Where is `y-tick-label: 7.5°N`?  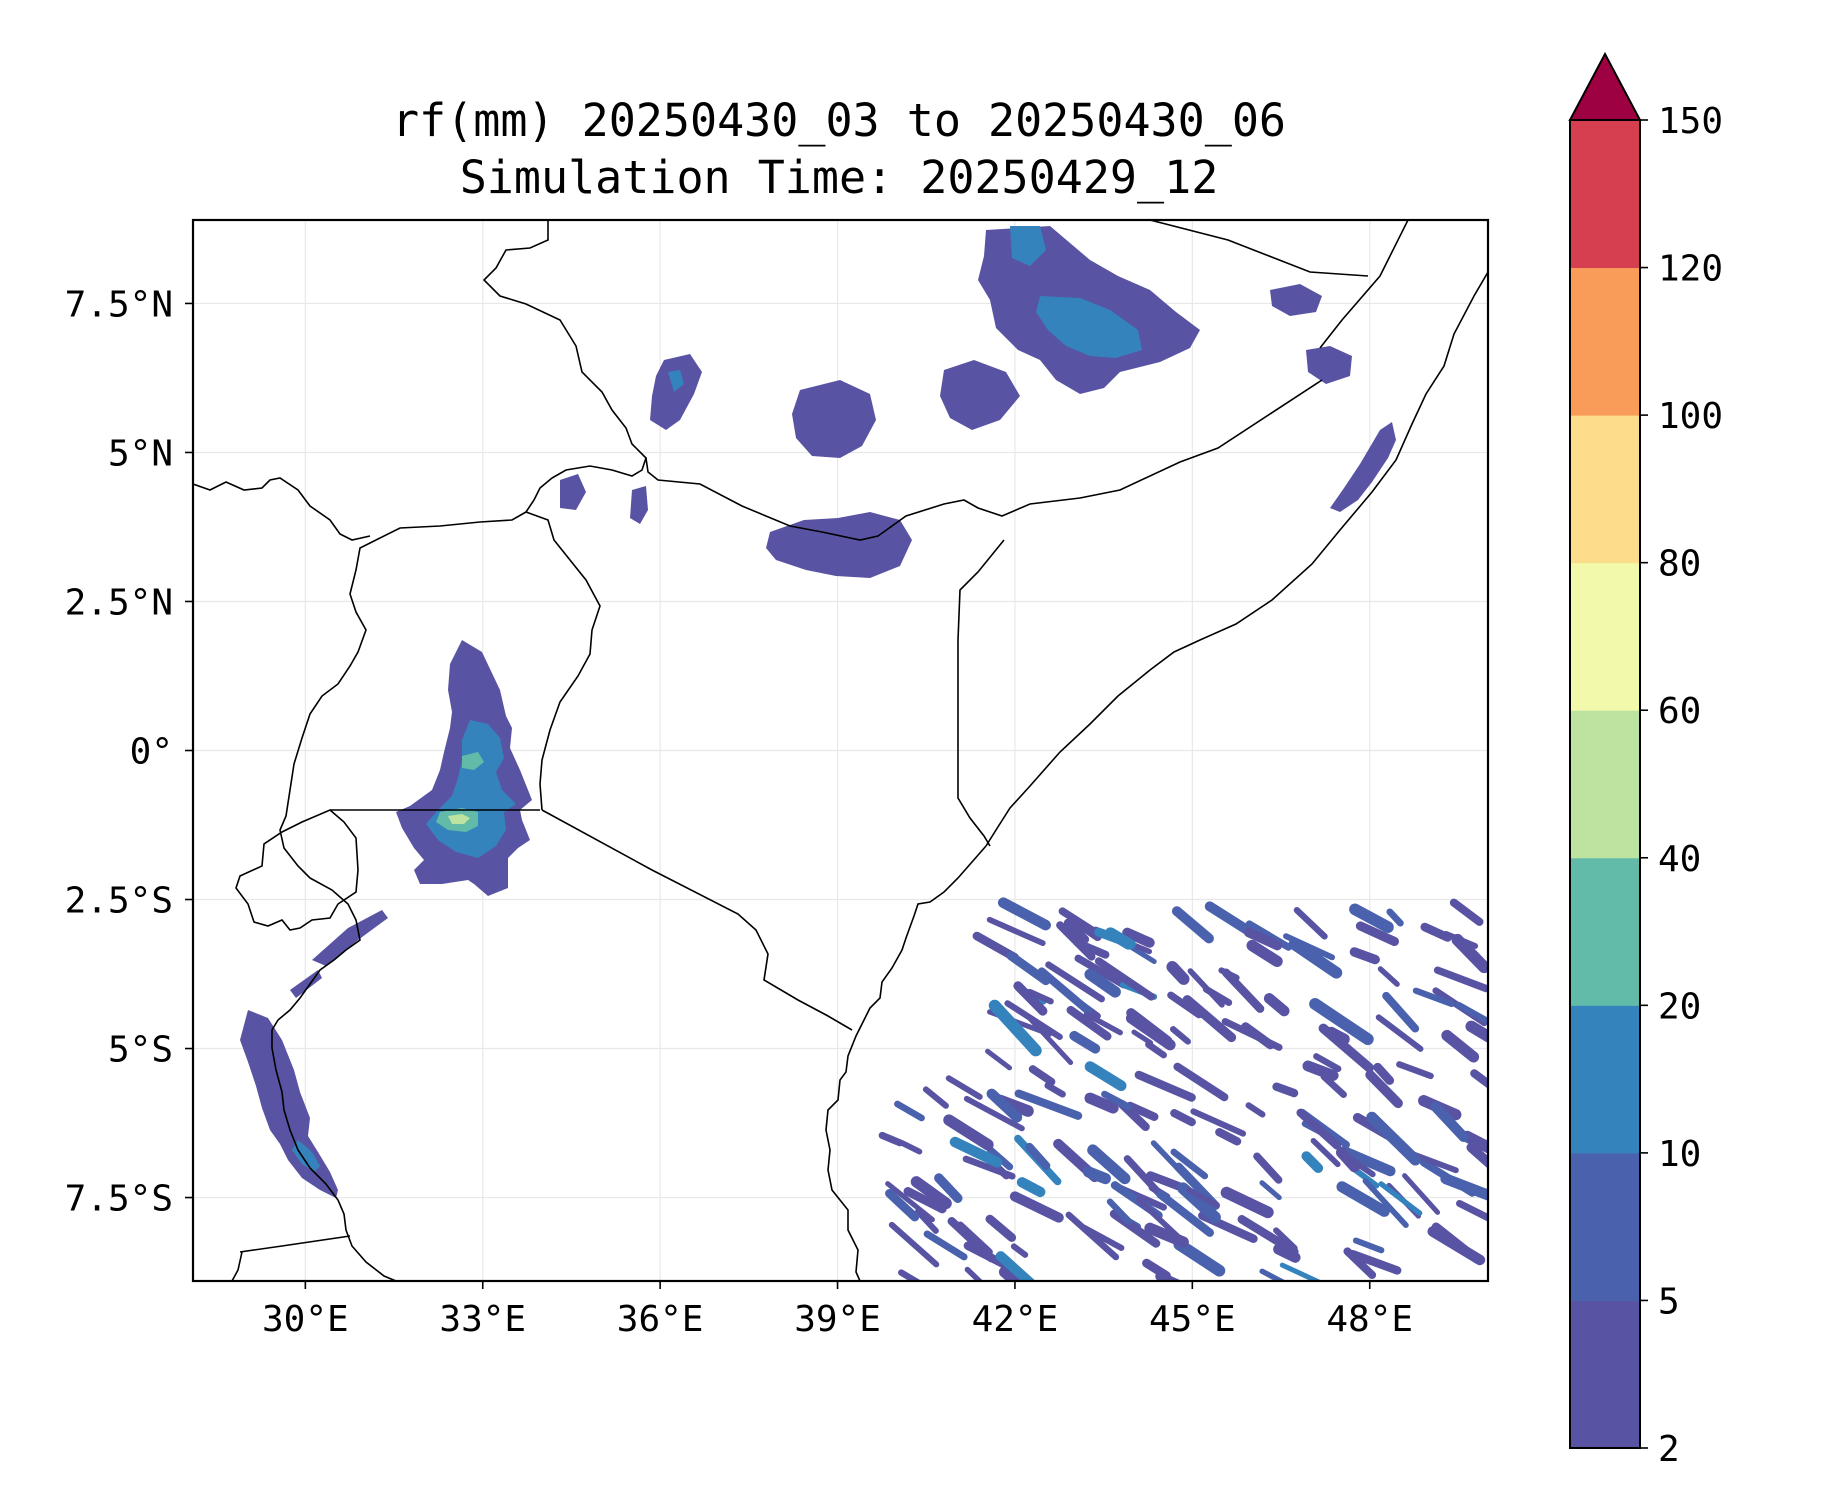 y-tick-label: 7.5°N is located at coordinates (119, 304).